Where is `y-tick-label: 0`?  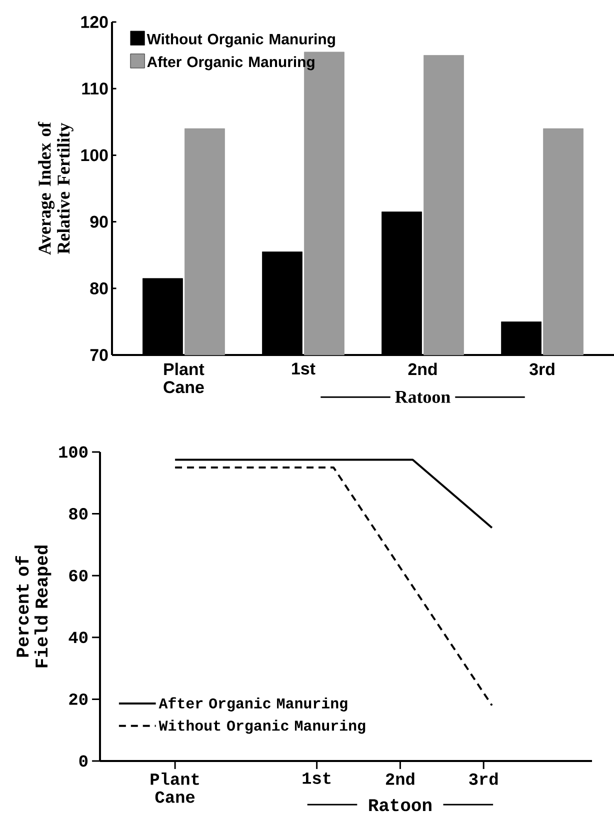 y-tick-label: 0 is located at coordinates (83, 761).